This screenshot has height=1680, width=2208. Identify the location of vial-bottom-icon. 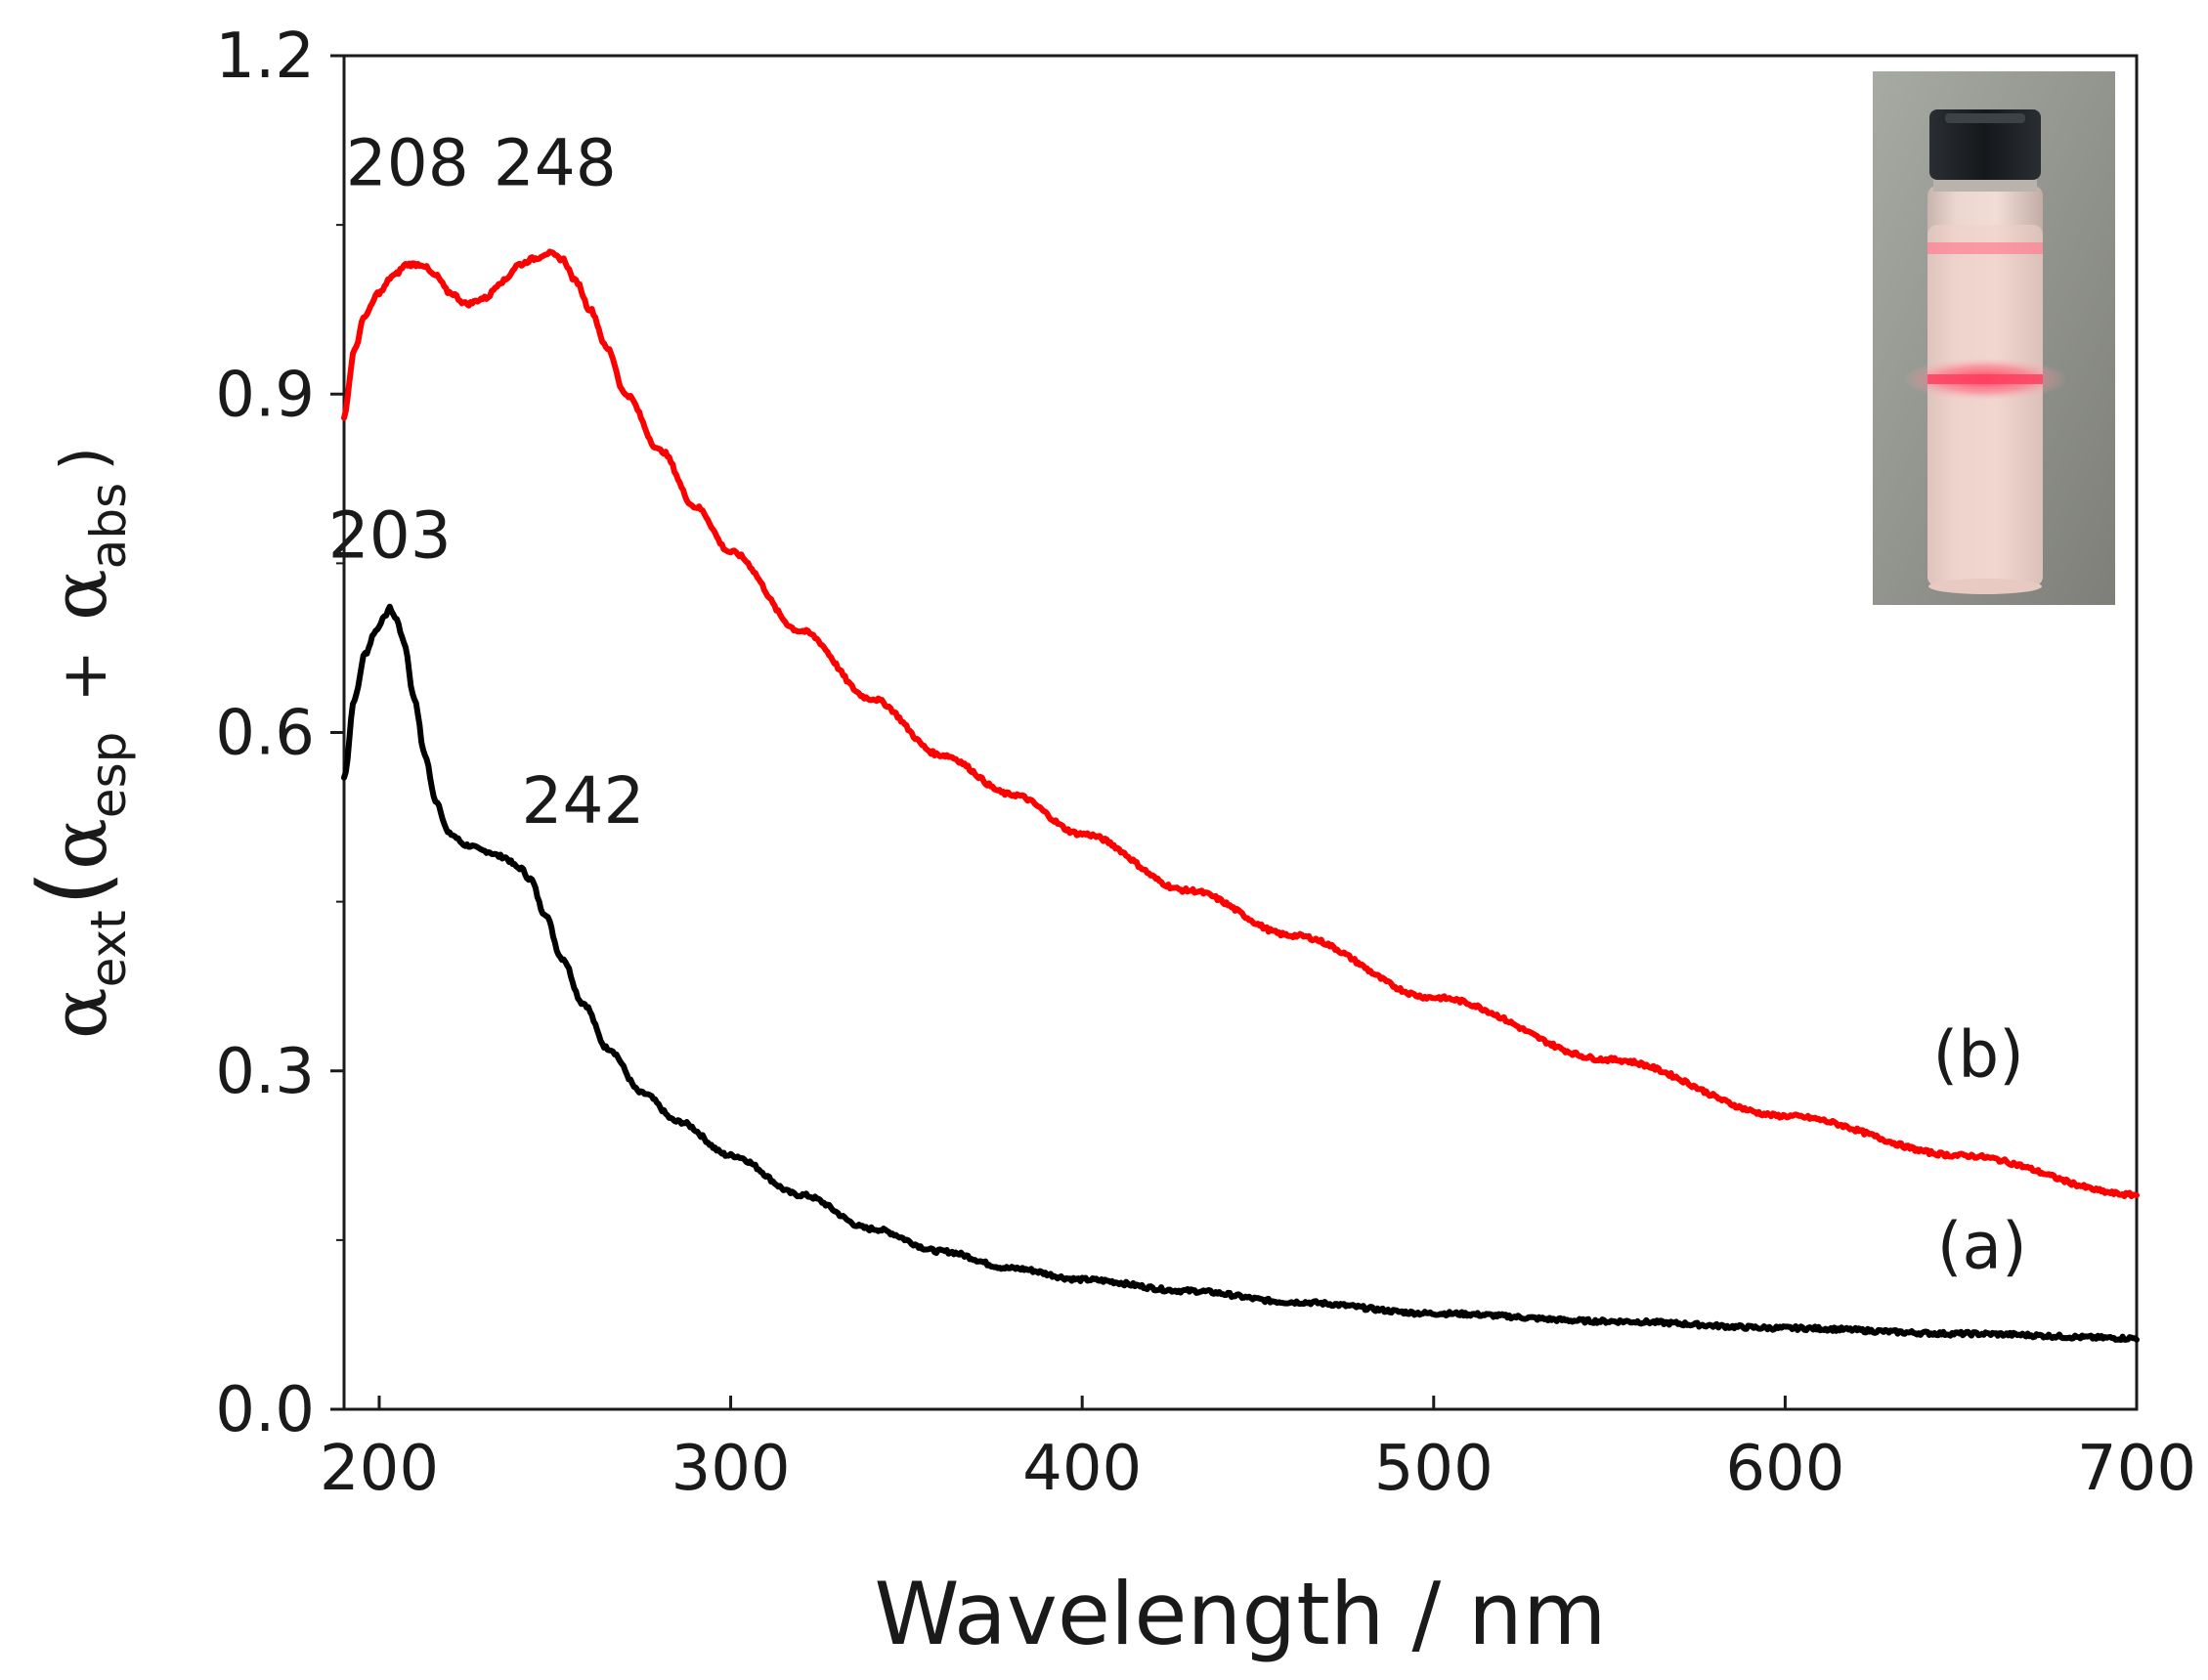
(1985, 586).